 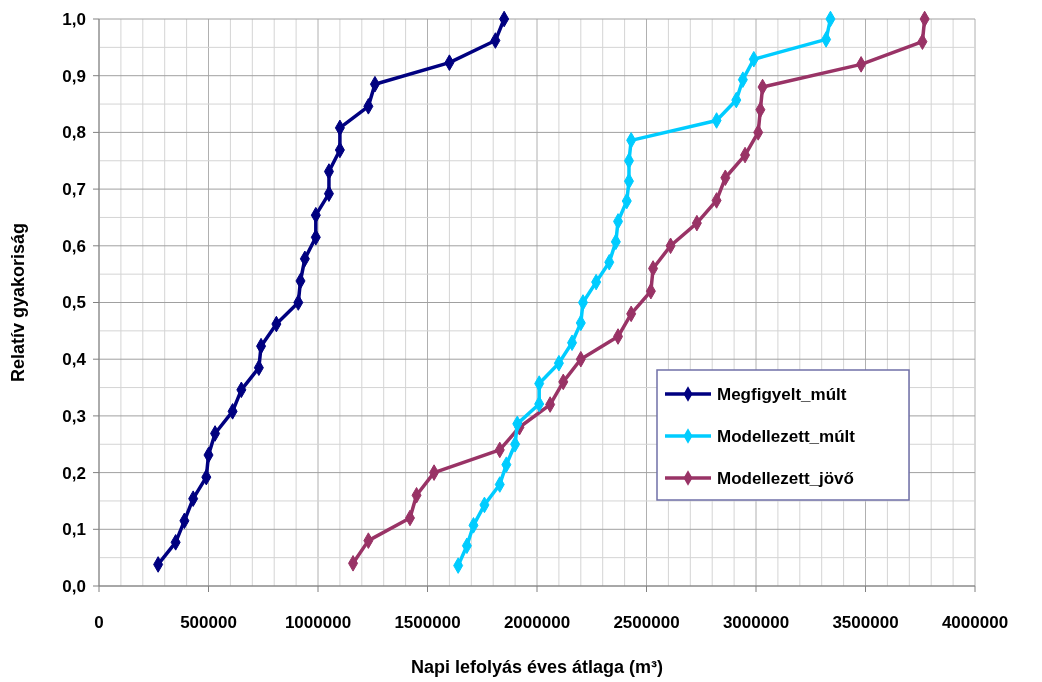 What do you see at coordinates (74, 360) in the screenshot?
I see `y-tick-label: 0,4` at bounding box center [74, 360].